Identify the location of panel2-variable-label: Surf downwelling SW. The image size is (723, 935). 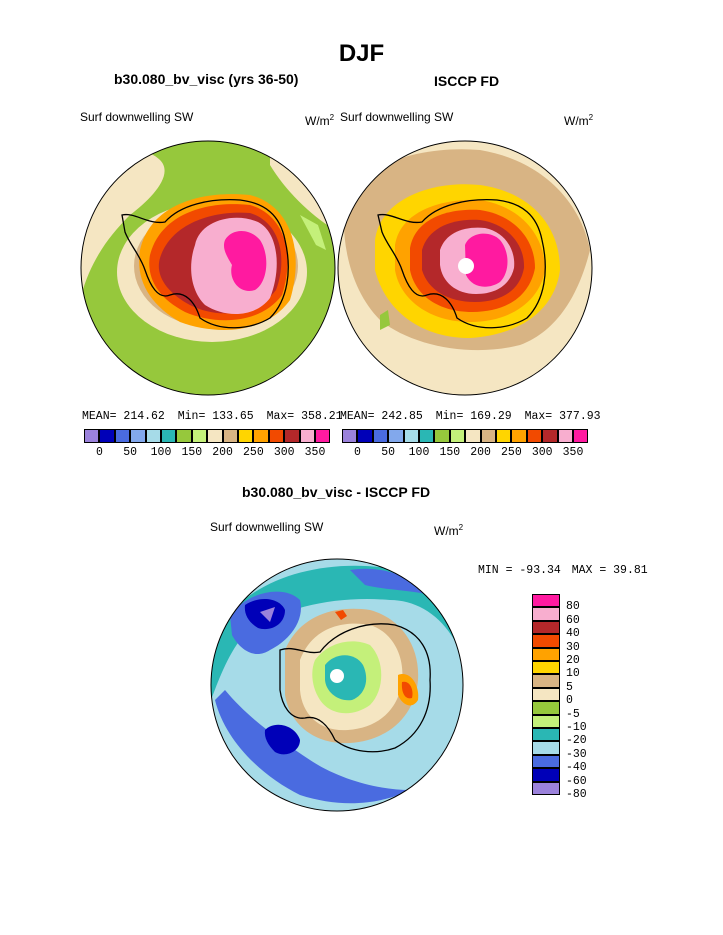
(397, 117).